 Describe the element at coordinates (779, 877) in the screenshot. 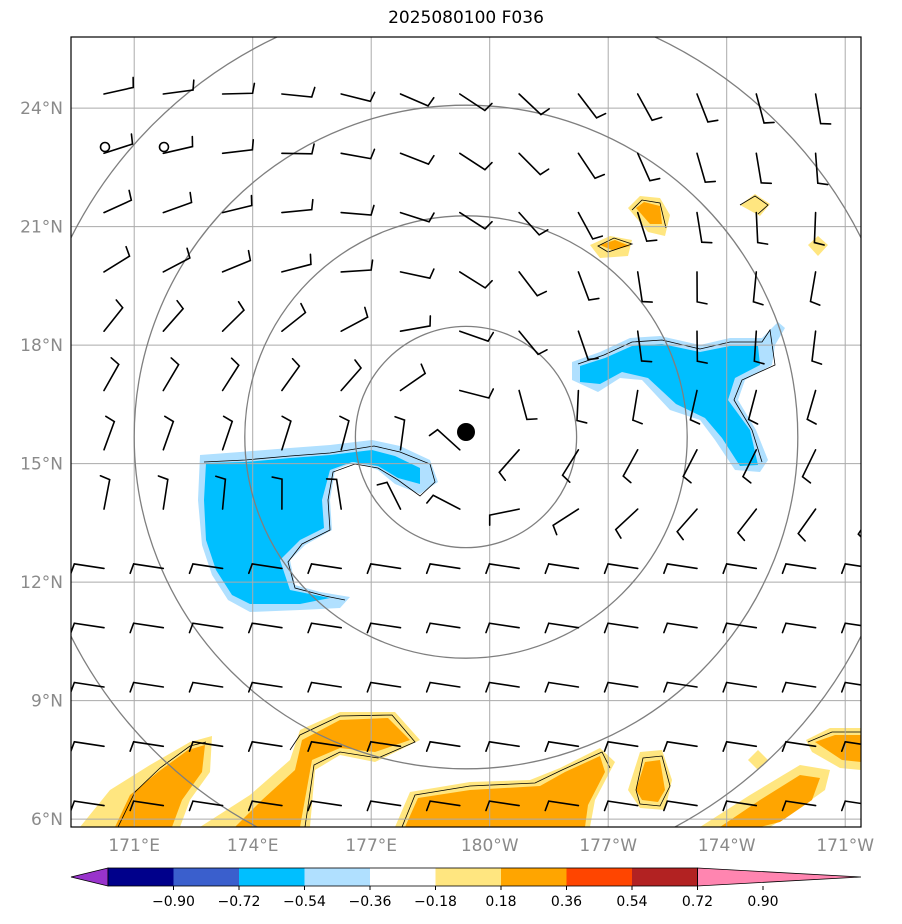

I see `colorbar-extend-high` at that location.